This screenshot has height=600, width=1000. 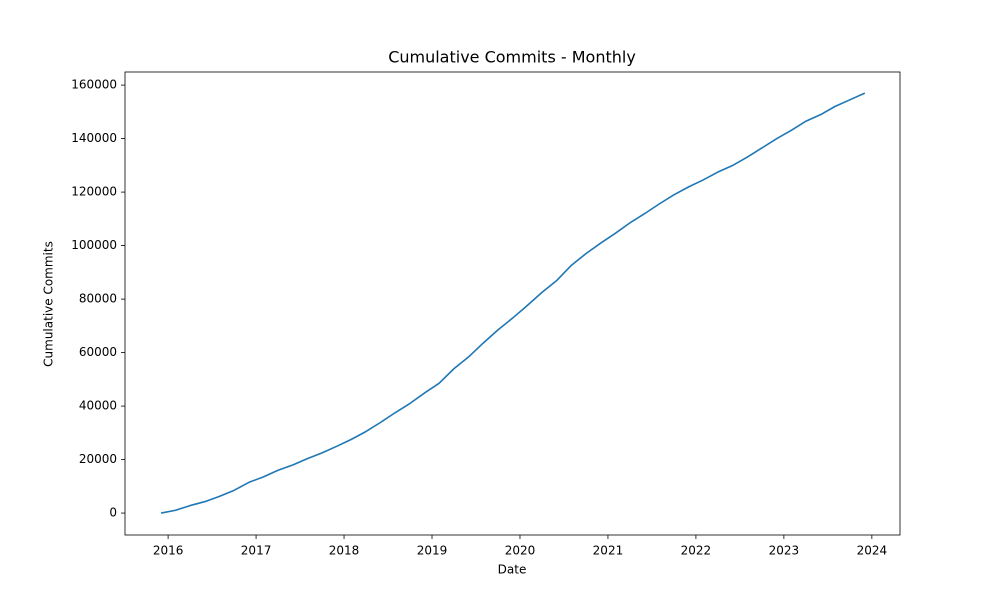 I want to click on y-tick-label: 0, so click(x=113, y=513).